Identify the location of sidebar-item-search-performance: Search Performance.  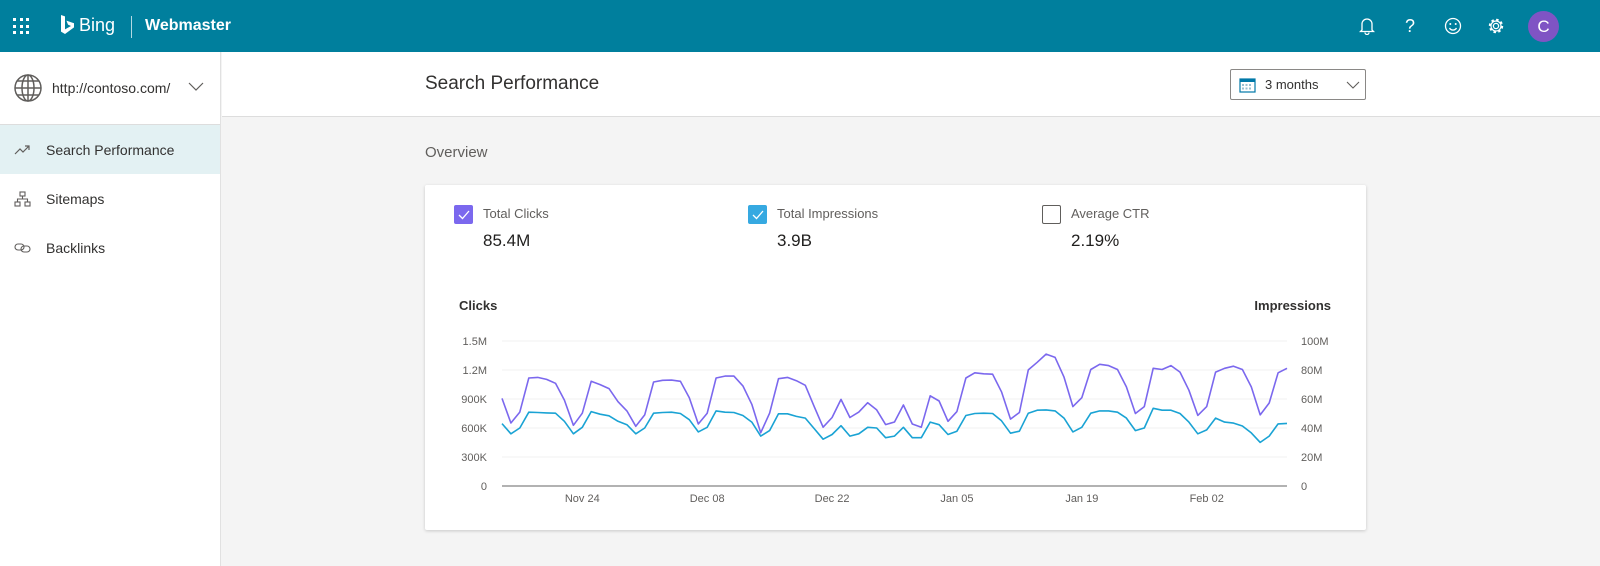
(110, 149).